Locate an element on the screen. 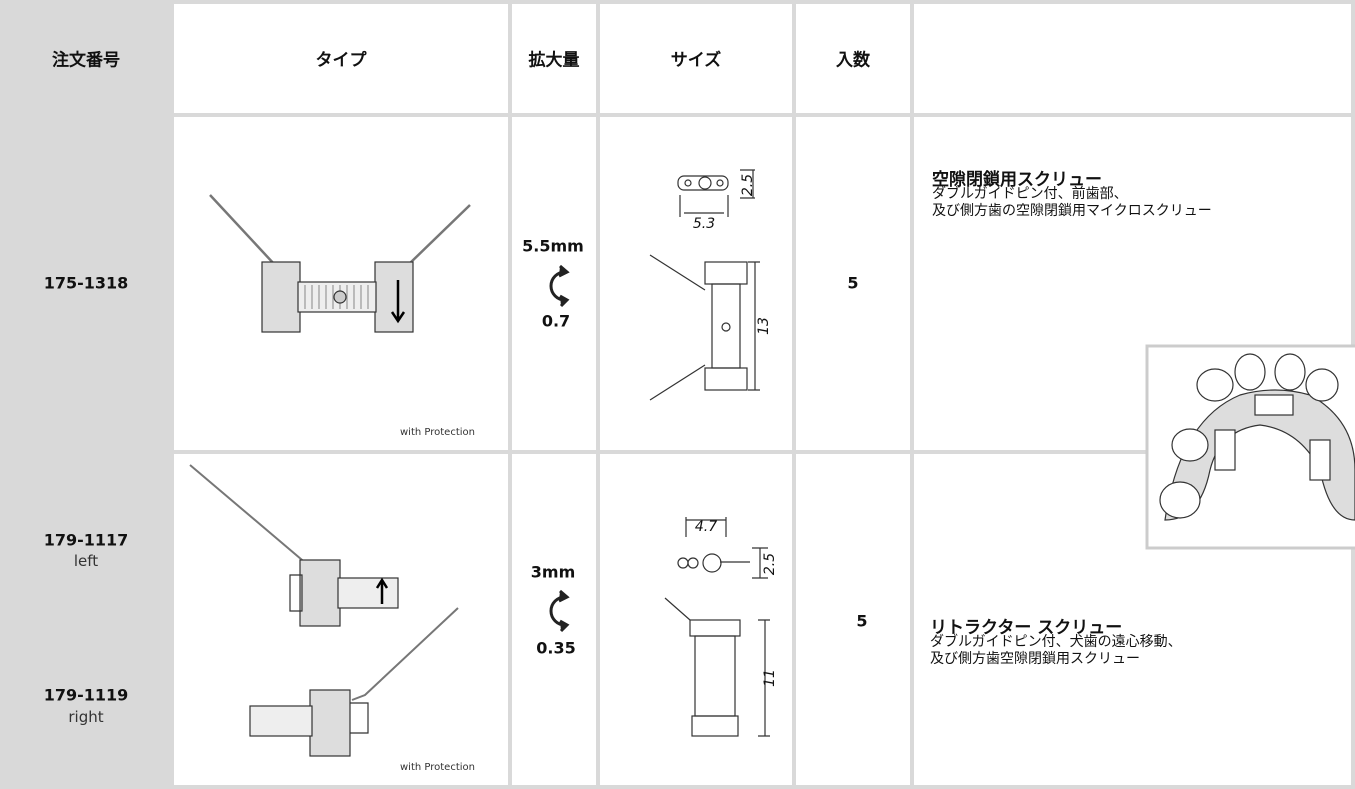 Image resolution: width=1355 pixels, height=789 pixels. header: タイプ is located at coordinates (341, 60).